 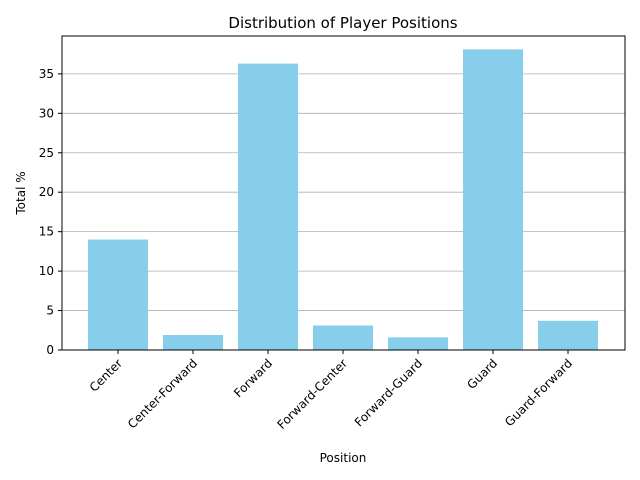 What do you see at coordinates (50, 350) in the screenshot?
I see `y-tick-label: 0` at bounding box center [50, 350].